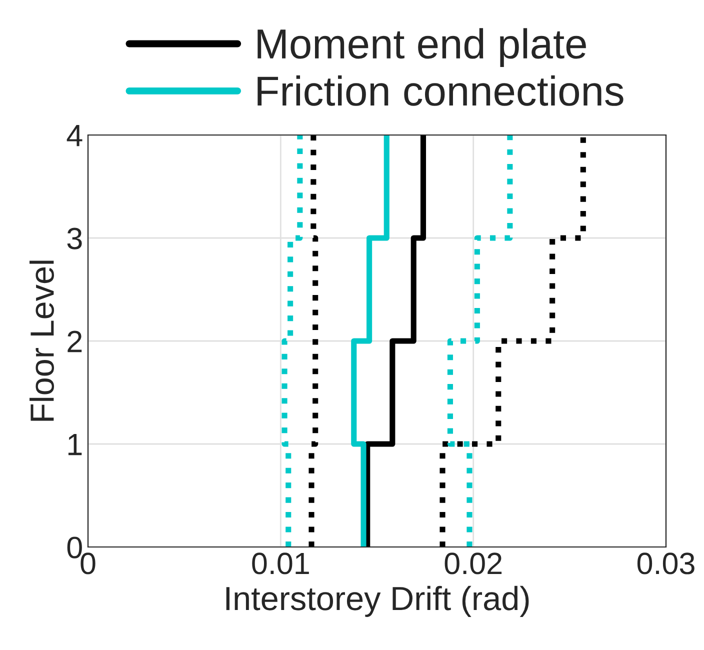 The image size is (704, 650). Describe the element at coordinates (42, 340) in the screenshot. I see `y-axis-title: Floor Level` at that location.